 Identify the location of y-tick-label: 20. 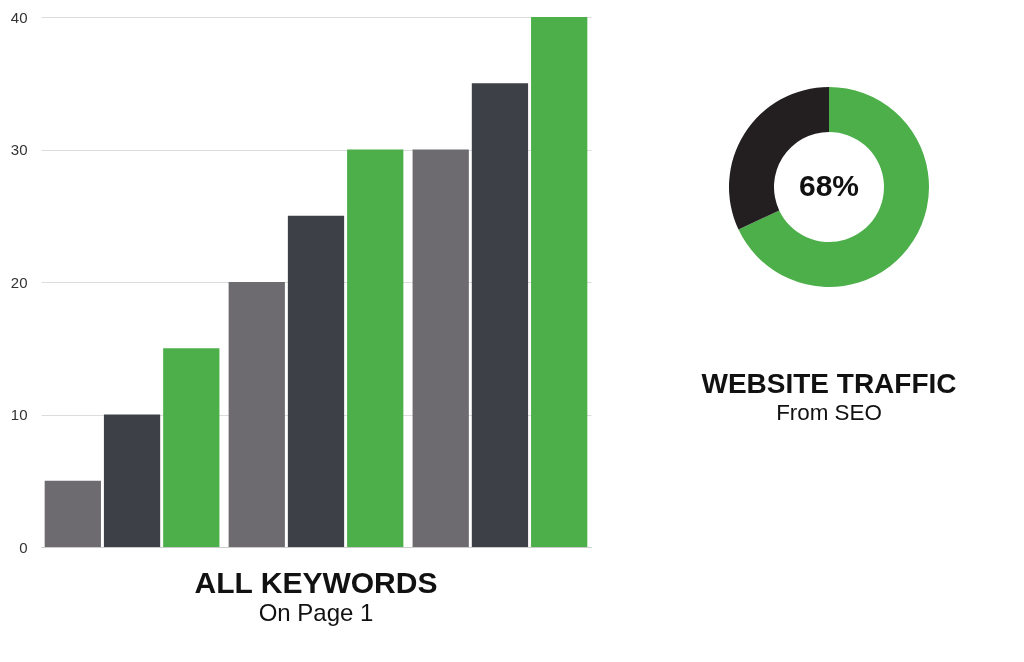
(19, 282).